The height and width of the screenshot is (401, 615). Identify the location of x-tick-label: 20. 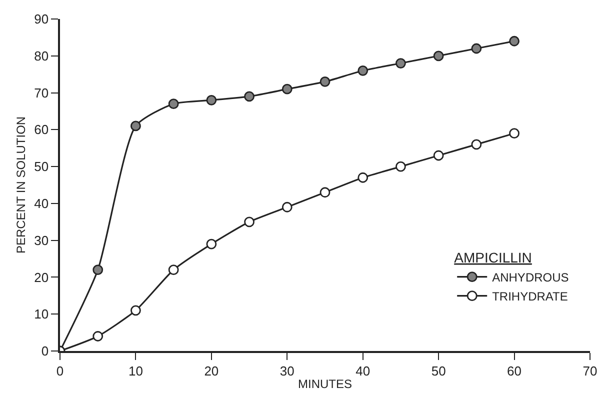
(211, 370).